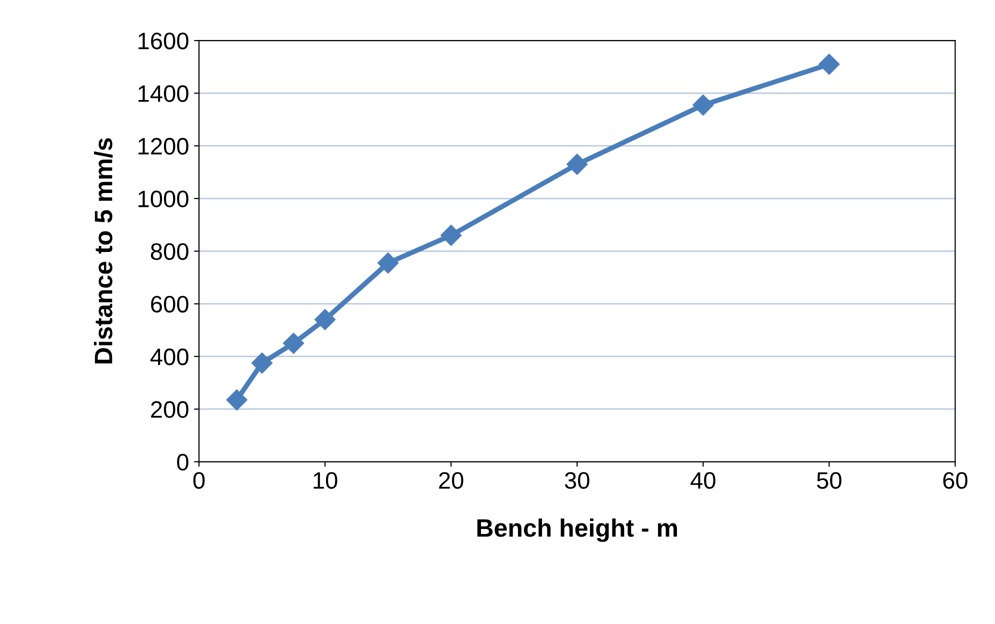  What do you see at coordinates (703, 480) in the screenshot?
I see `x-tick-label: 40` at bounding box center [703, 480].